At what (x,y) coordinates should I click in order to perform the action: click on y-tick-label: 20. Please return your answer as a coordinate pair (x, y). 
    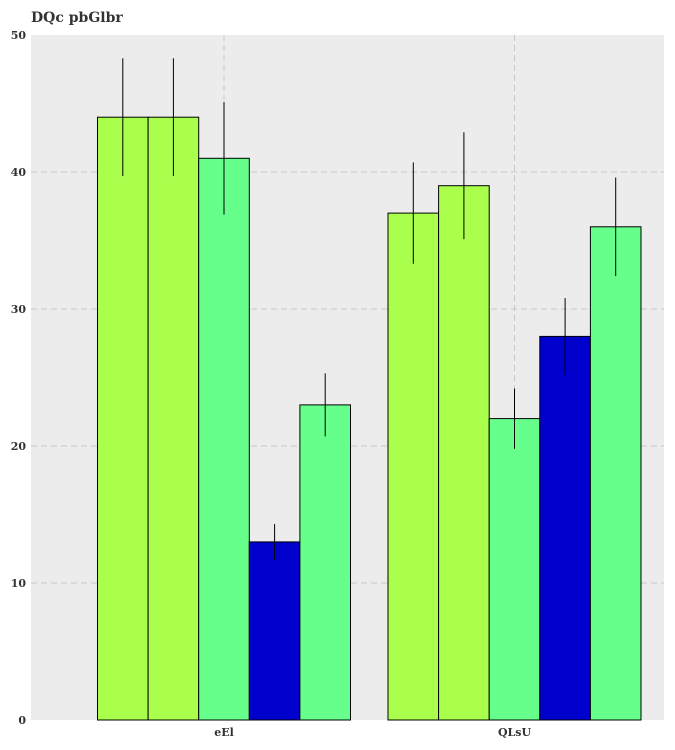
    Looking at the image, I should click on (19, 446).